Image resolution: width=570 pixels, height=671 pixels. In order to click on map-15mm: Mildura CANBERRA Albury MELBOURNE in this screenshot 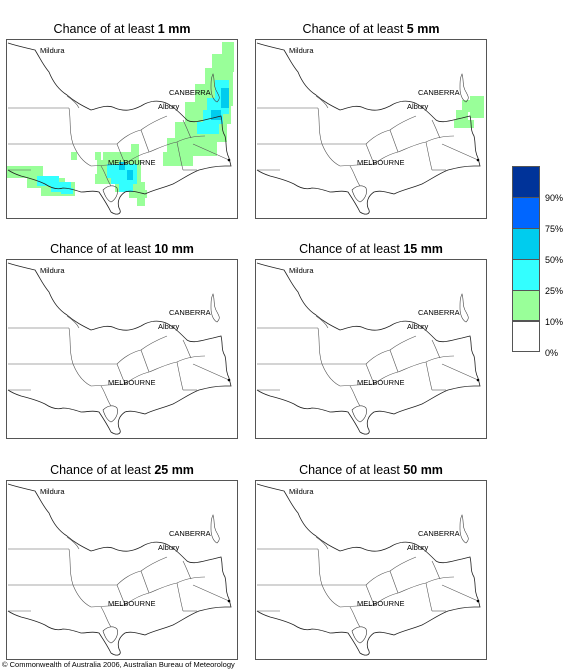, I will do `click(371, 349)`.